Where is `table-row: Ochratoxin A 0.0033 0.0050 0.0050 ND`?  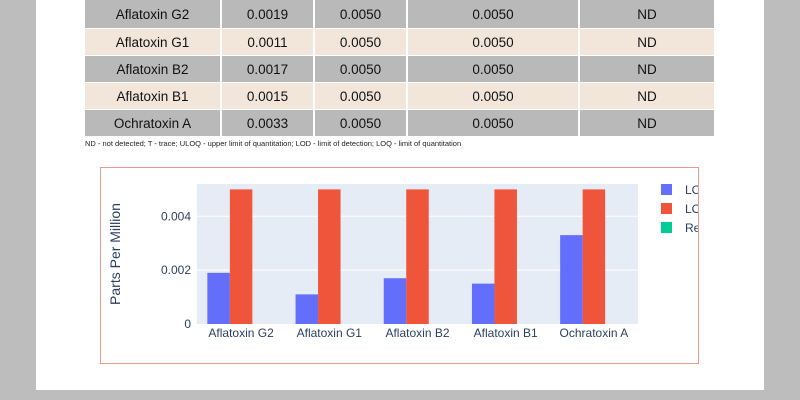
table-row: Ochratoxin A 0.0033 0.0050 0.0050 ND is located at coordinates (399, 123).